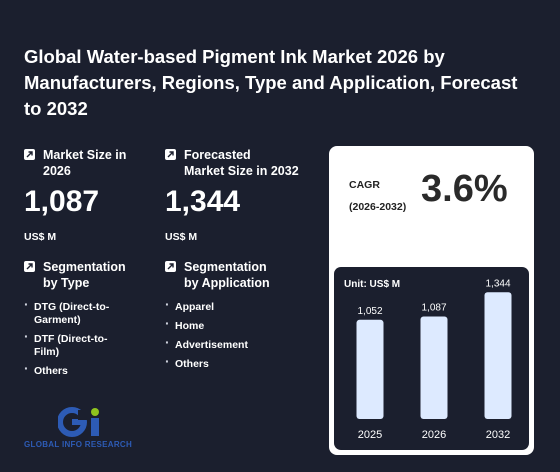 The image size is (560, 472). What do you see at coordinates (433, 308) in the screenshot?
I see `data-label-2026: 1,087` at bounding box center [433, 308].